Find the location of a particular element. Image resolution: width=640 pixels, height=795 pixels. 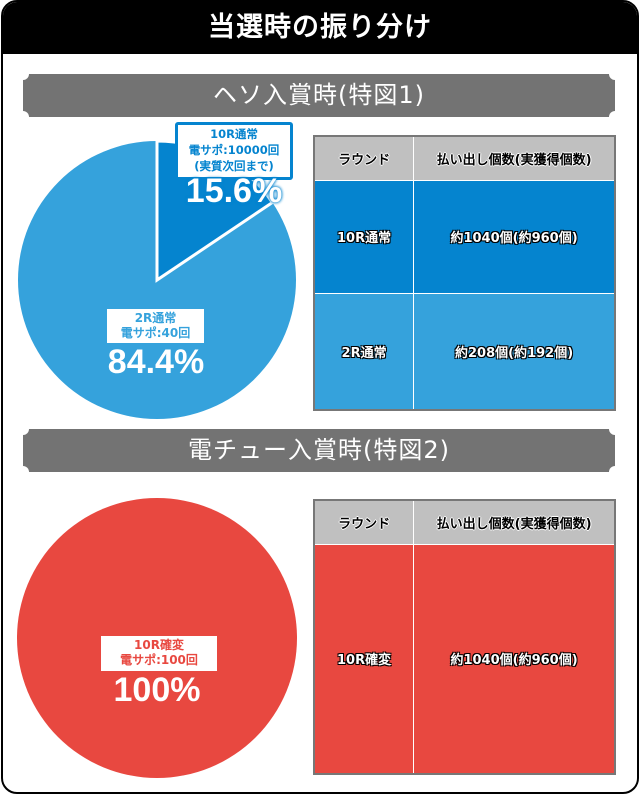

section-banner-label: 電チュー入賞時(特図2) is located at coordinates (319, 450).